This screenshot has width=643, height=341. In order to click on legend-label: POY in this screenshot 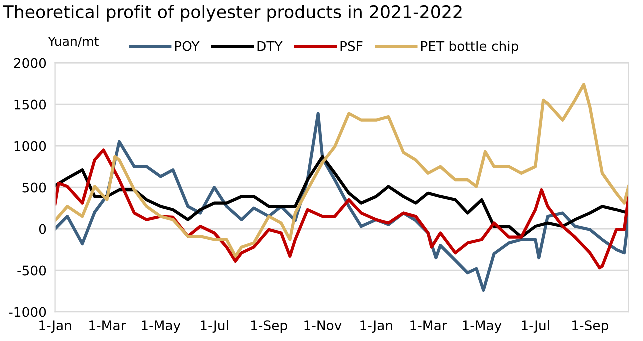, I will do `click(187, 46)`.